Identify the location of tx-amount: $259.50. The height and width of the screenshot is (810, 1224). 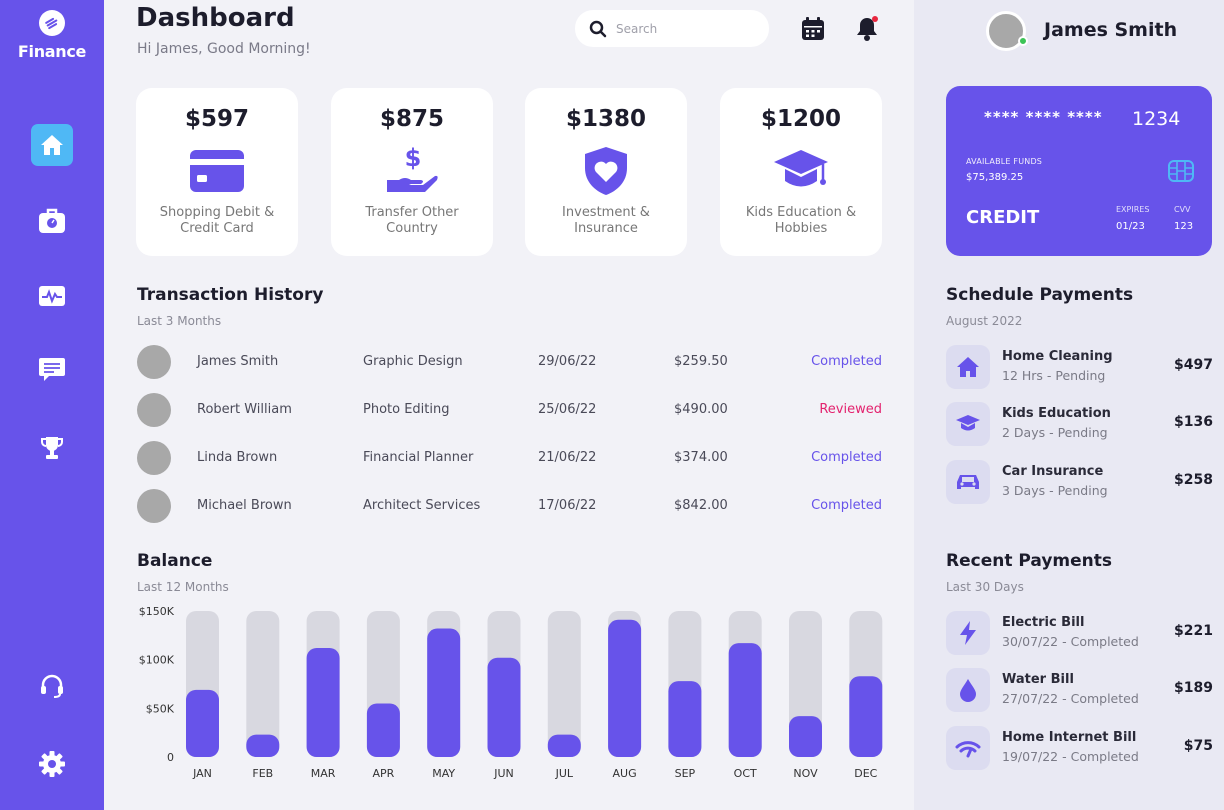
(701, 361).